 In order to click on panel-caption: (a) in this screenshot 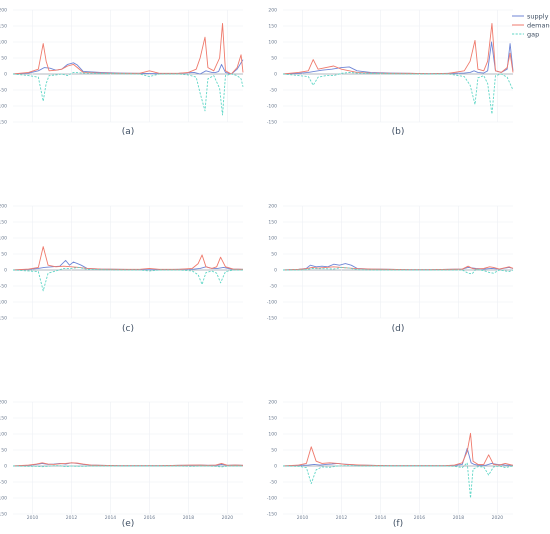, I will do `click(128, 132)`.